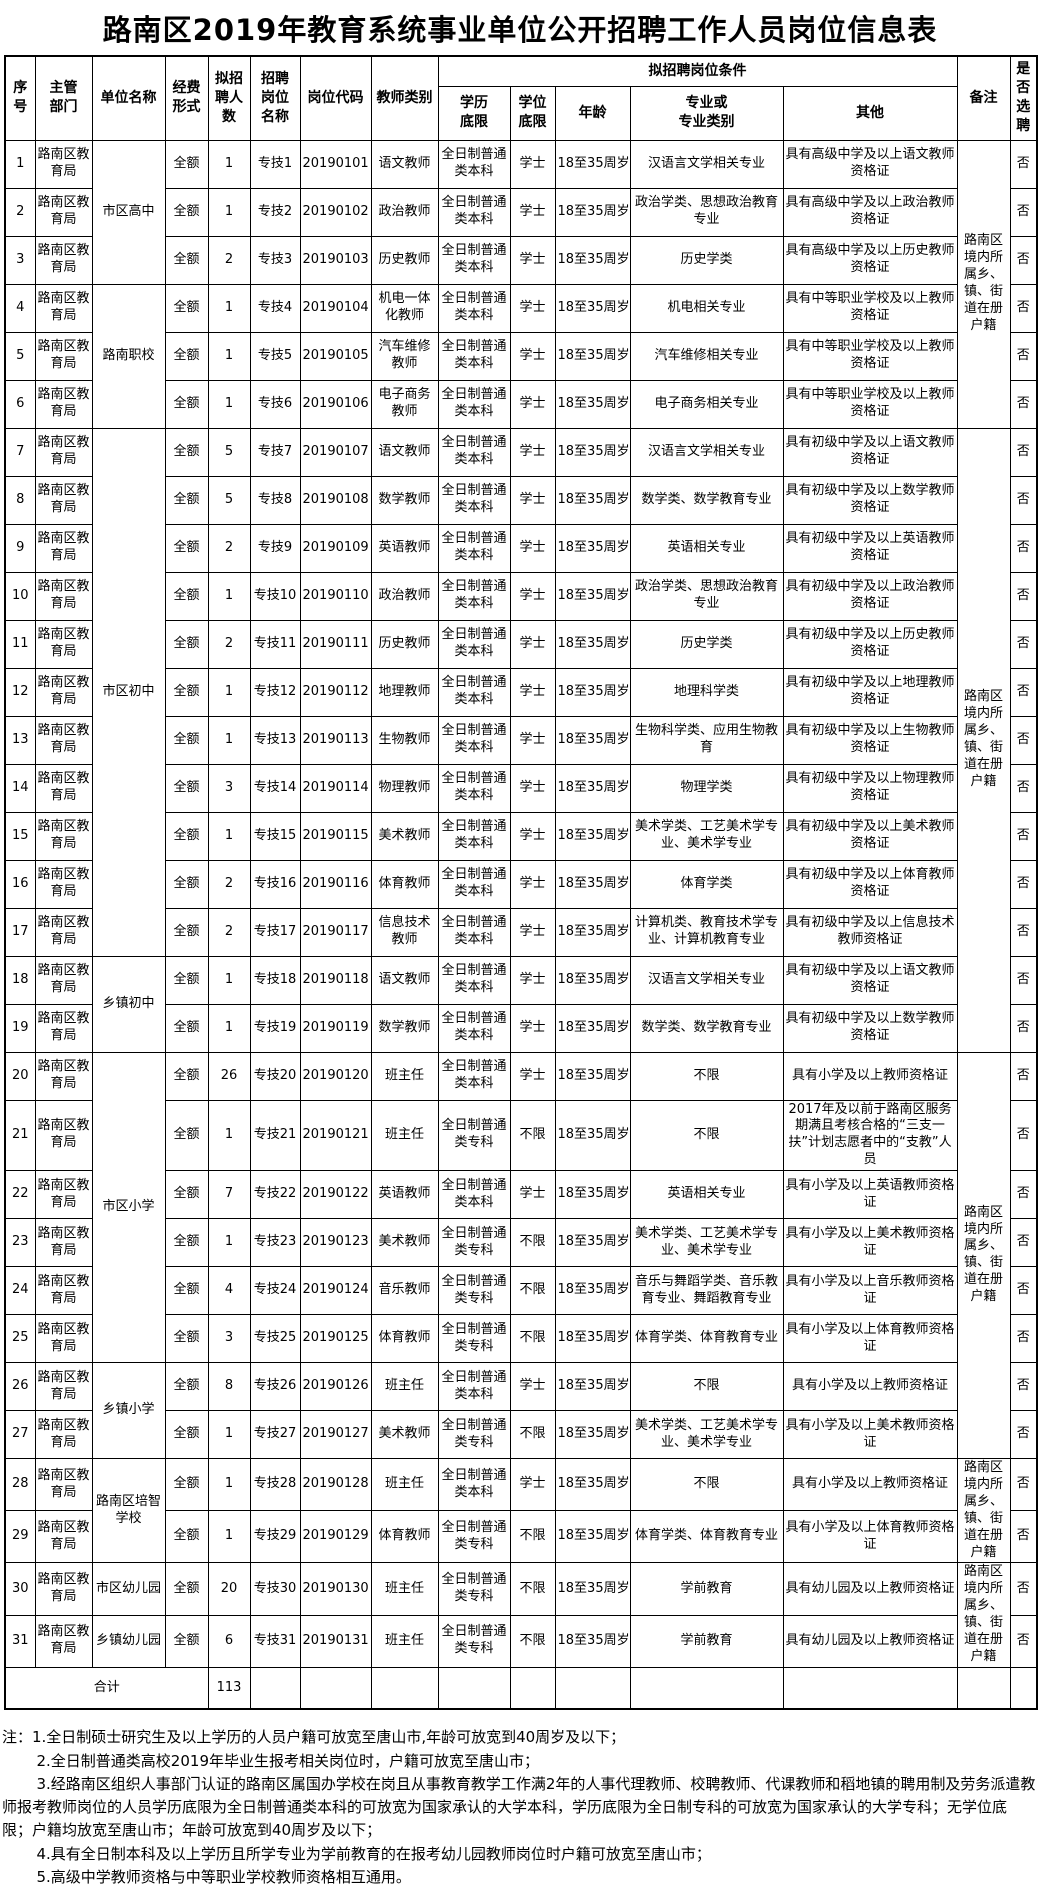 This screenshot has height=1899, width=1040. What do you see at coordinates (474, 1537) in the screenshot?
I see `cell-edu: 全日制普通类专科` at bounding box center [474, 1537].